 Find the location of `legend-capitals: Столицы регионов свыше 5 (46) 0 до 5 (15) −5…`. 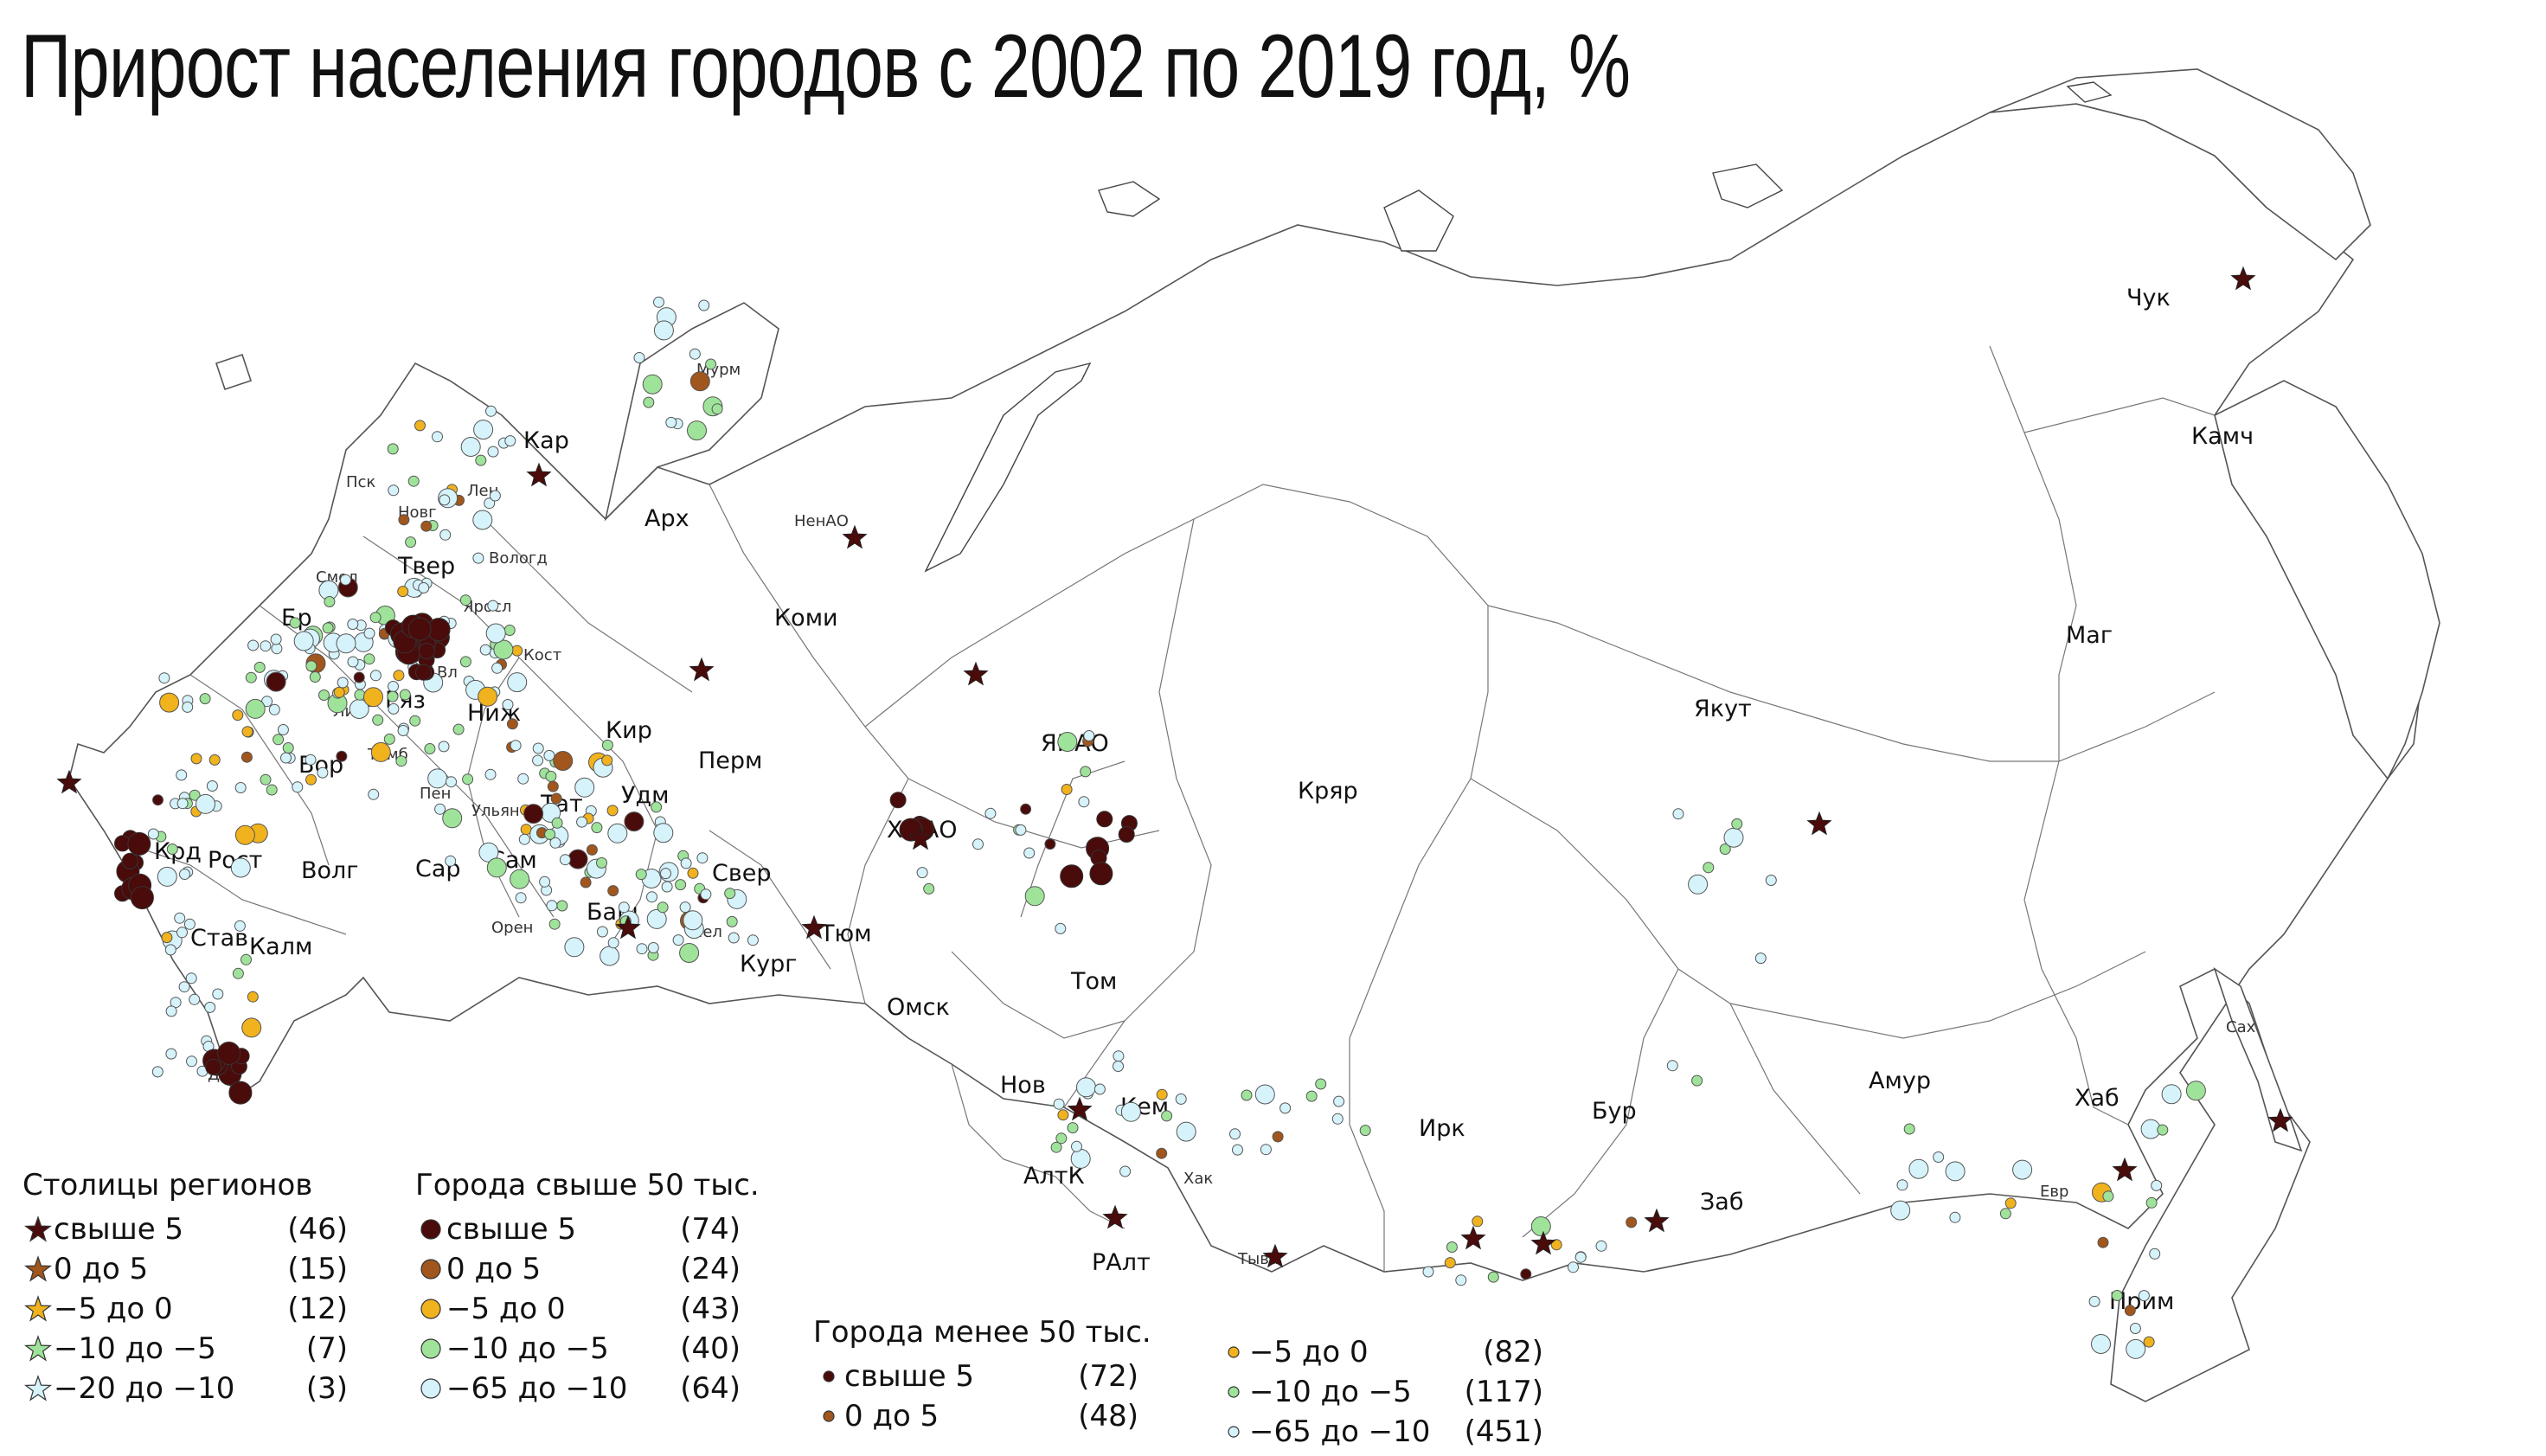

legend-capitals: Столицы регионов свыше 5 (46) 0 до 5 (15) −5… is located at coordinates (185, 1288).